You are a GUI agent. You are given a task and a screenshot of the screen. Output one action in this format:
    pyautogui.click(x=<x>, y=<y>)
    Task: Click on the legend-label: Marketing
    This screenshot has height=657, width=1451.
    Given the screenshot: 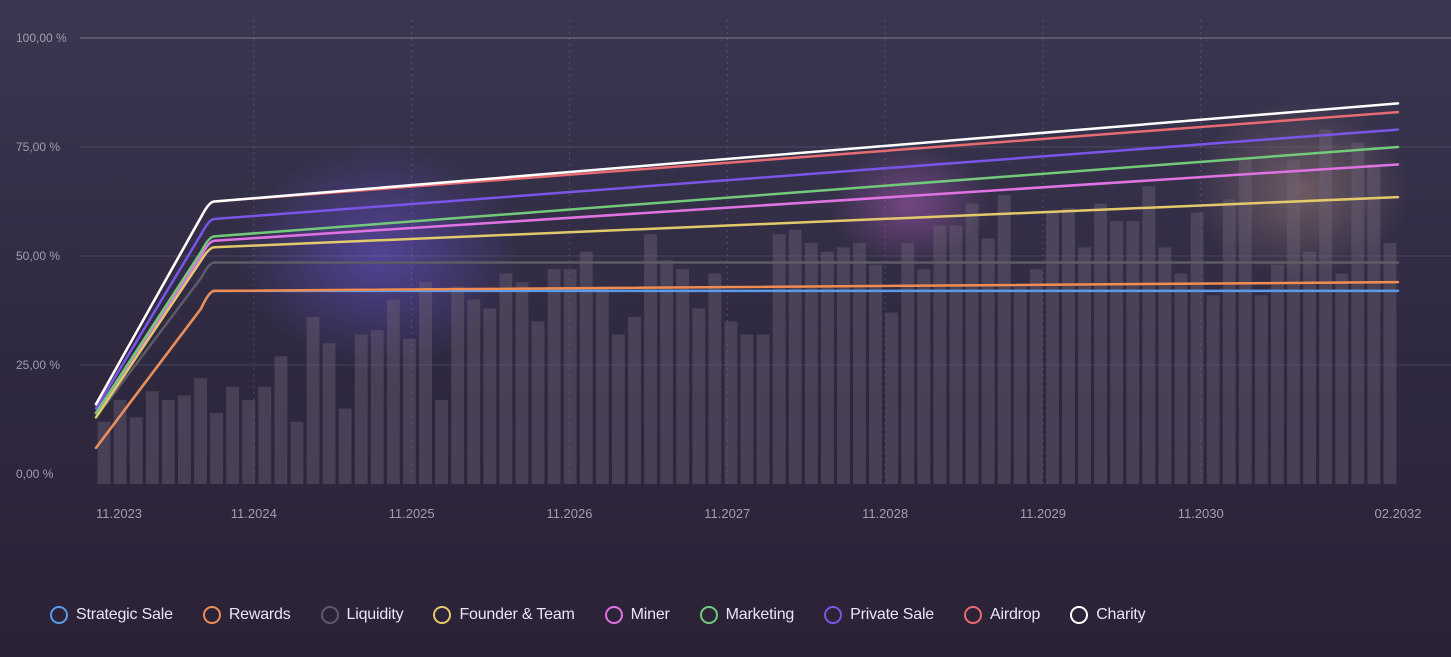 What is the action you would take?
    pyautogui.click(x=760, y=614)
    